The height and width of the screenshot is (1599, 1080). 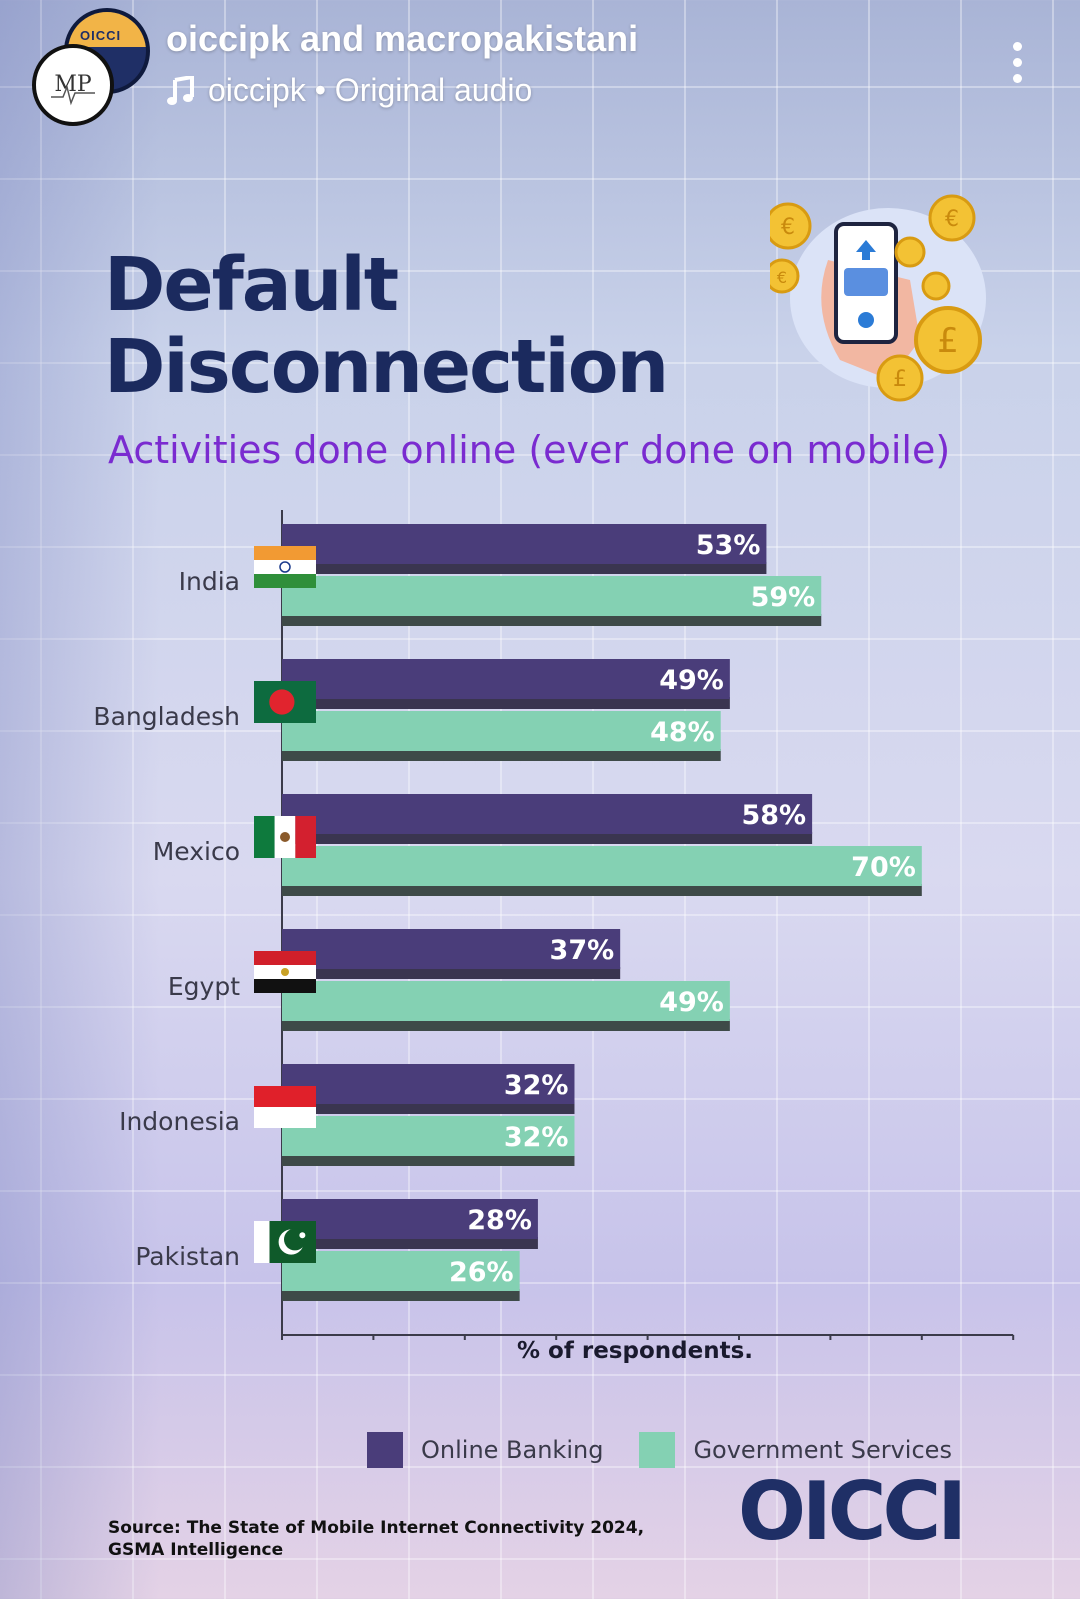 I want to click on title-line-1: Default, so click(x=251, y=285).